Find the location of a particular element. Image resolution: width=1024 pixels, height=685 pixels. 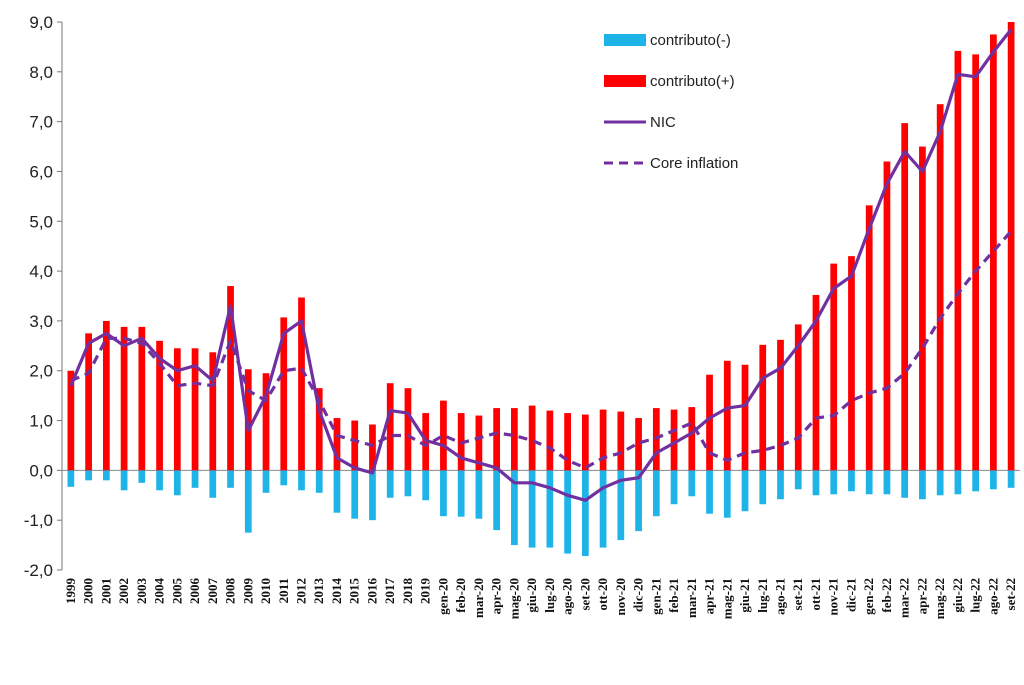

y-tick-label: 0,0 is located at coordinates (41, 470).